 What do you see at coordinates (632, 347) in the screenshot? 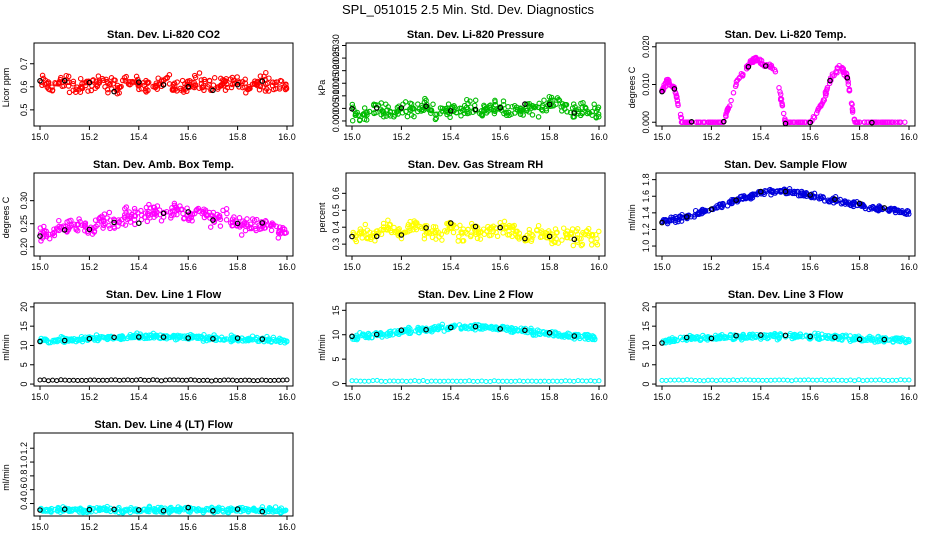
I see `y-axis-label: ml/min` at bounding box center [632, 347].